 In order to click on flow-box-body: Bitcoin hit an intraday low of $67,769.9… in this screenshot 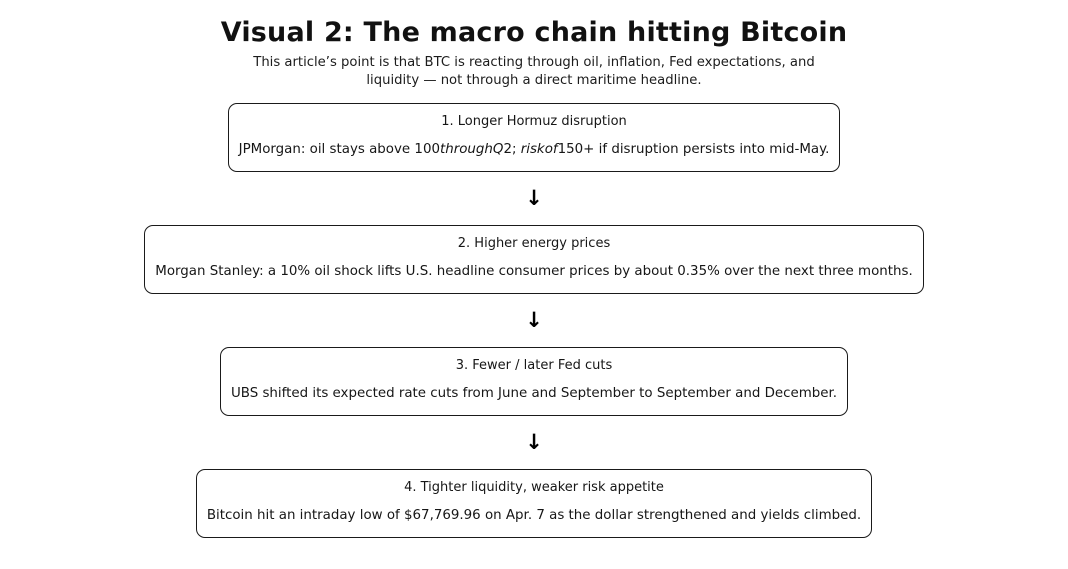, I will do `click(534, 516)`.